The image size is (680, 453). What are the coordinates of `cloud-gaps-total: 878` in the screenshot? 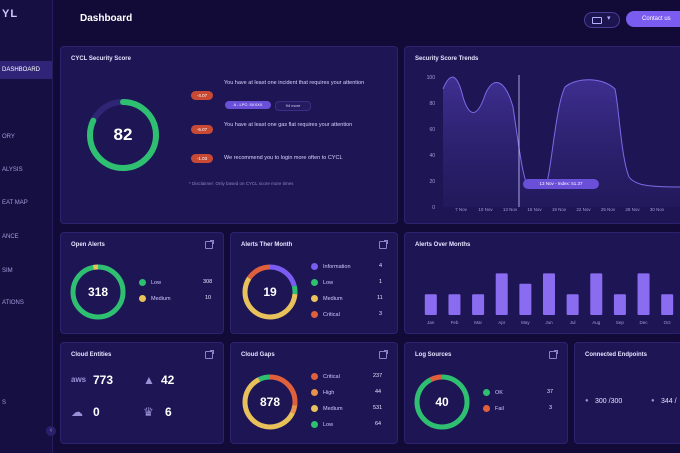 It's located at (270, 402).